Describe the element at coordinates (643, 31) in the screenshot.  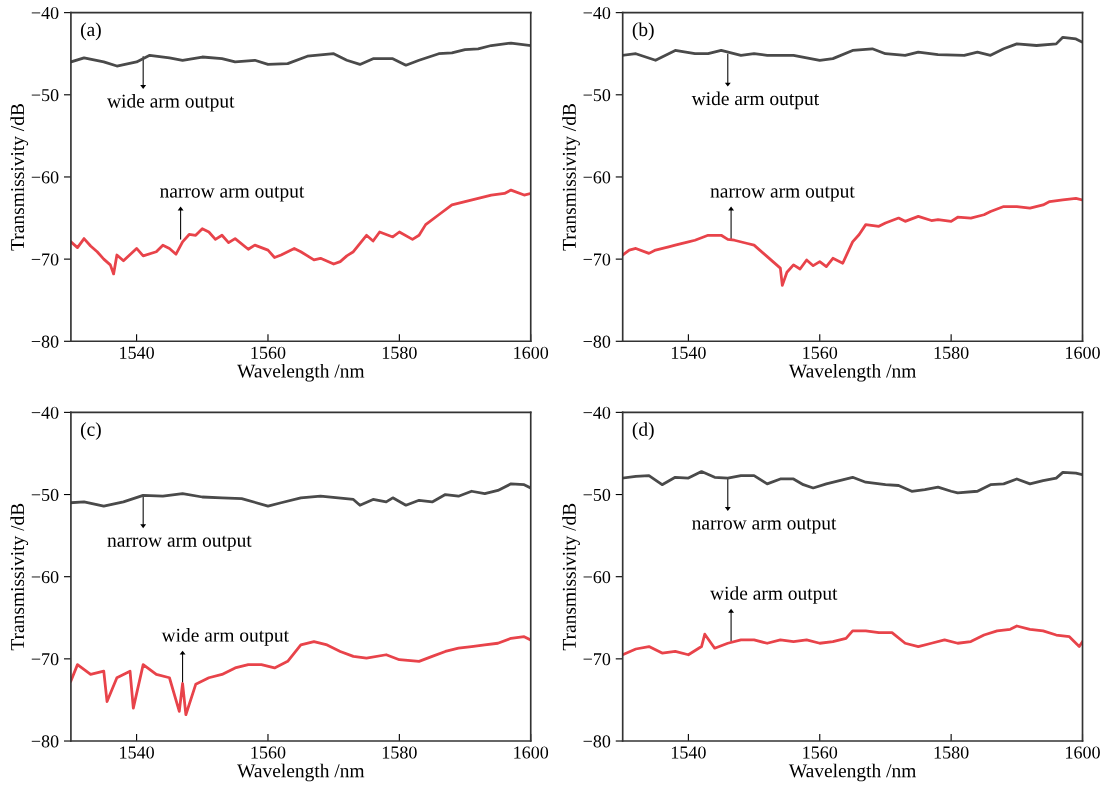
I see `annotation: (b)` at that location.